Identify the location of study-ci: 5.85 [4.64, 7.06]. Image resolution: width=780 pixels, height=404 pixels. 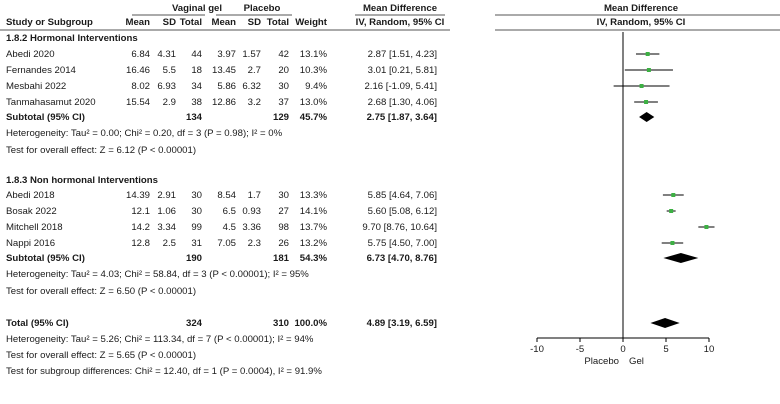
(402, 195).